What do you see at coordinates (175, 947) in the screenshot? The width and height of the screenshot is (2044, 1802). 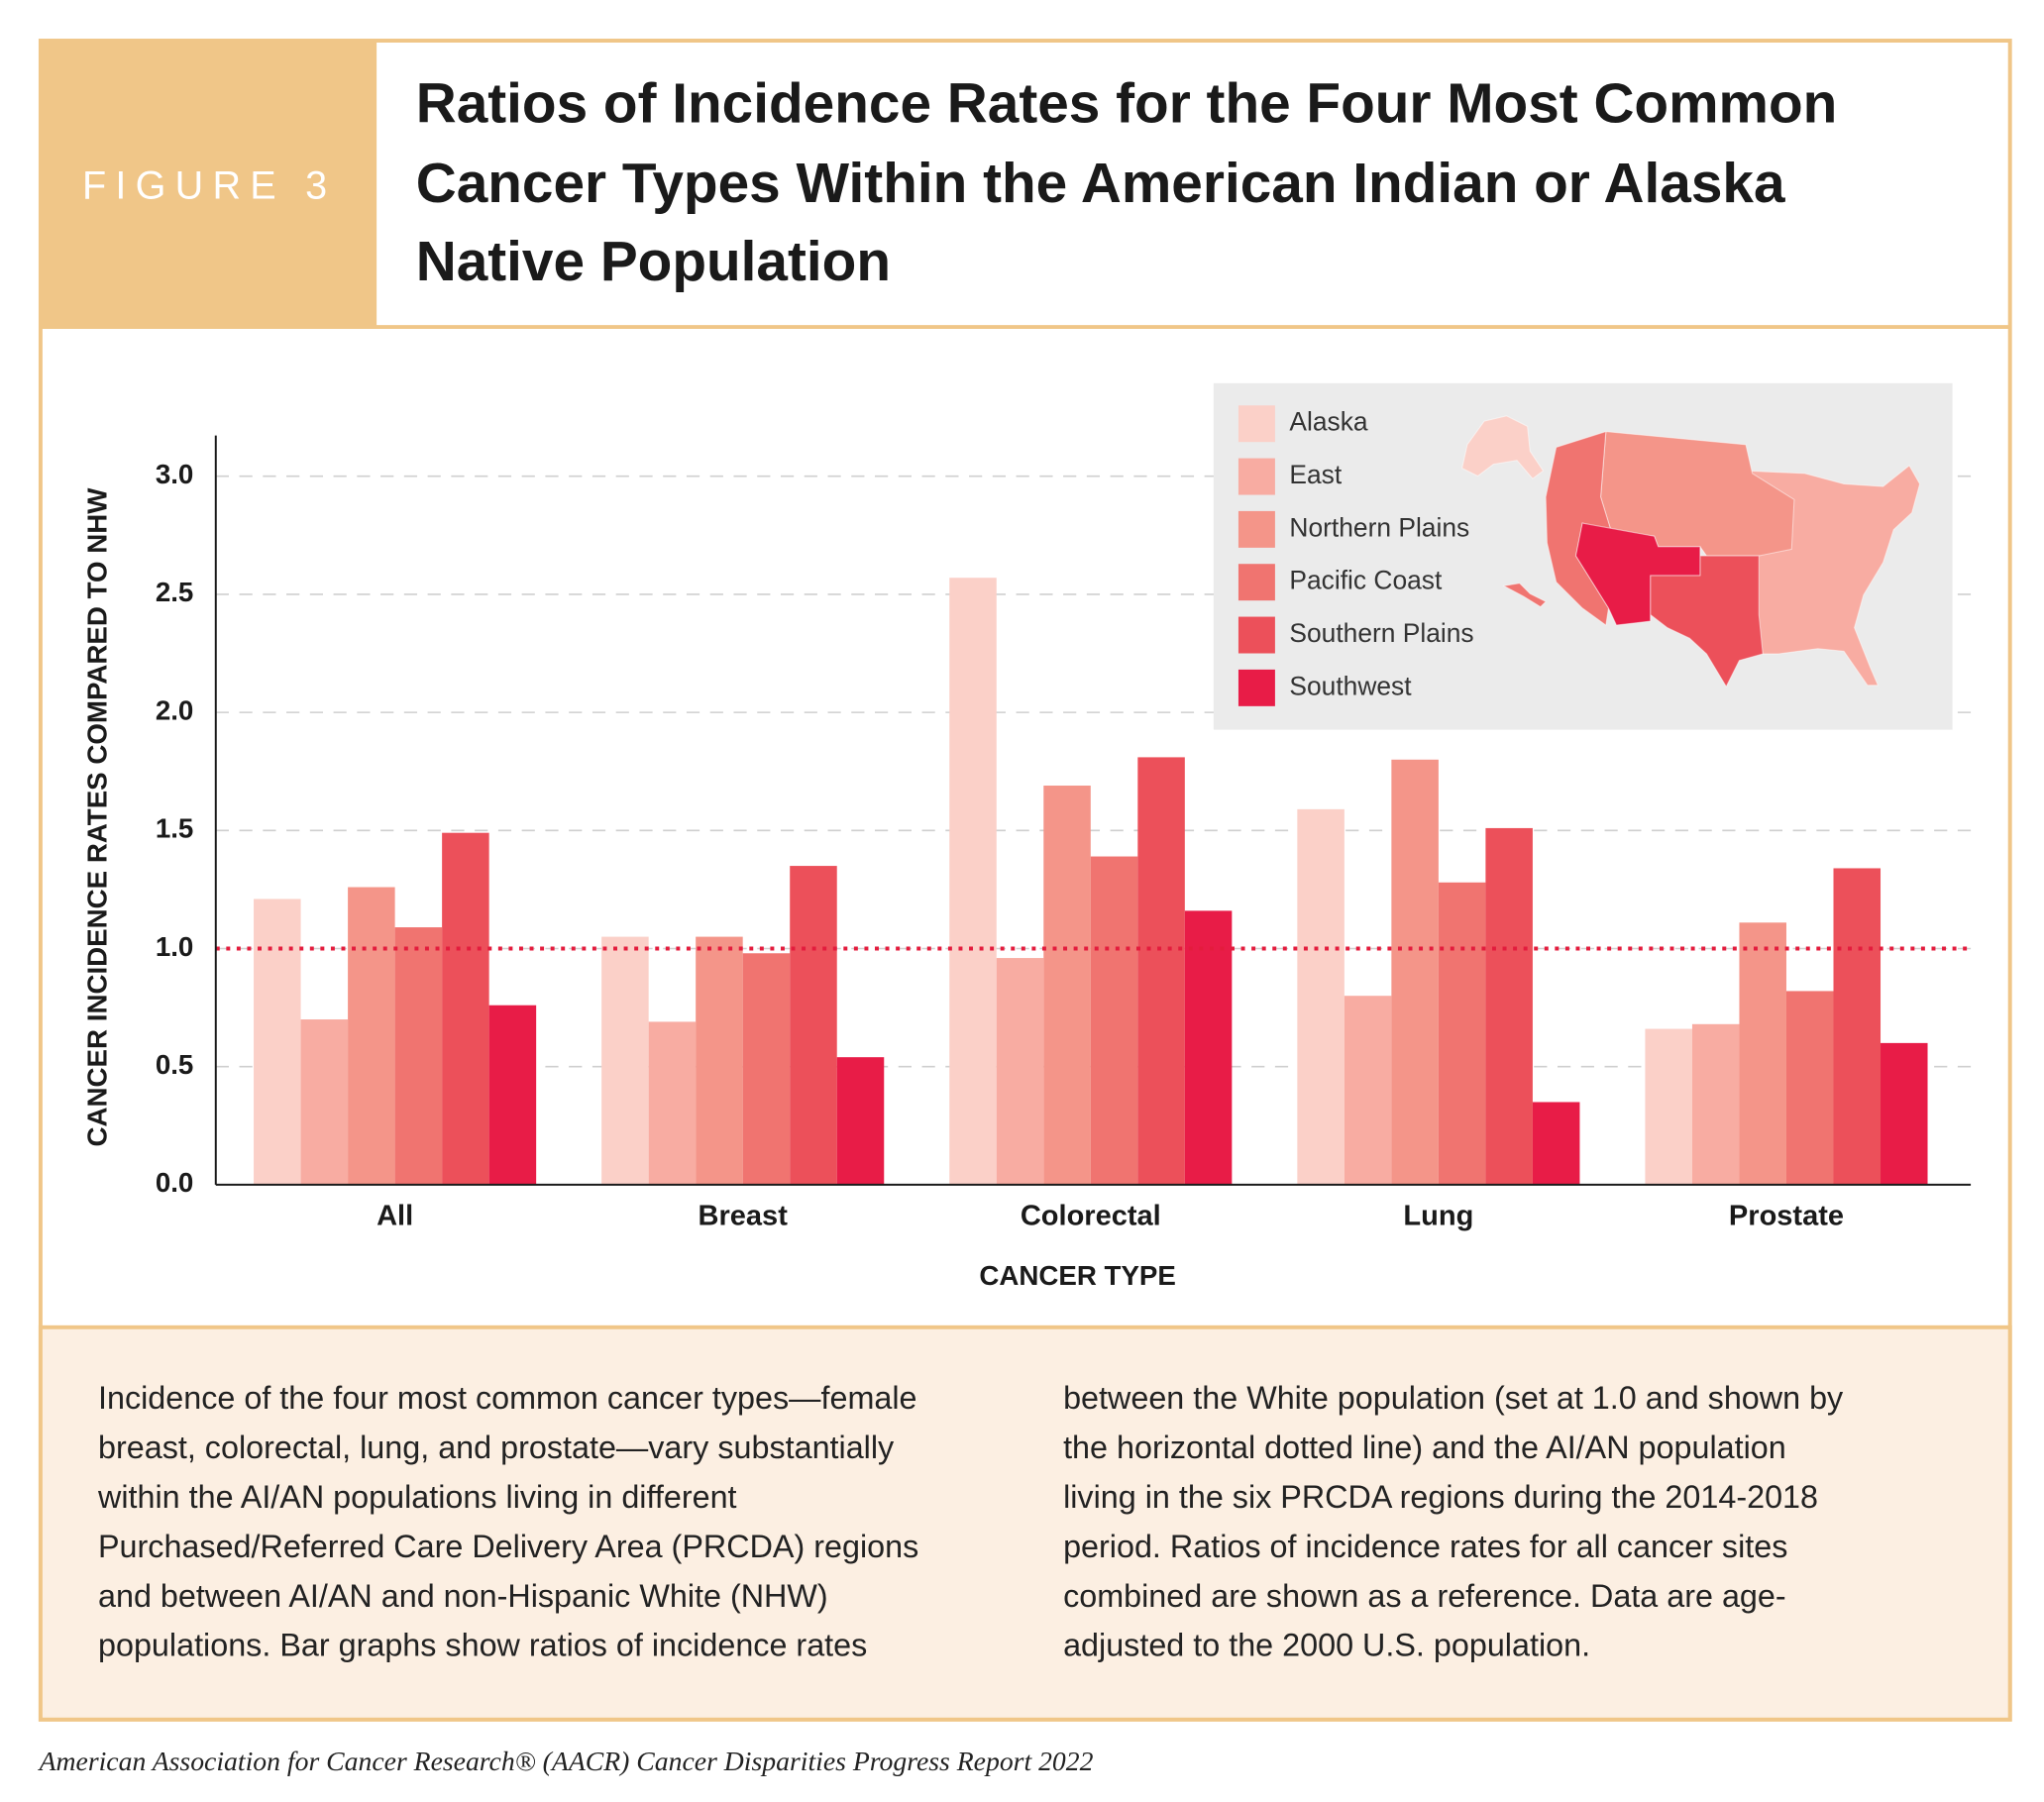 I see `y-tick-label: 1.0` at bounding box center [175, 947].